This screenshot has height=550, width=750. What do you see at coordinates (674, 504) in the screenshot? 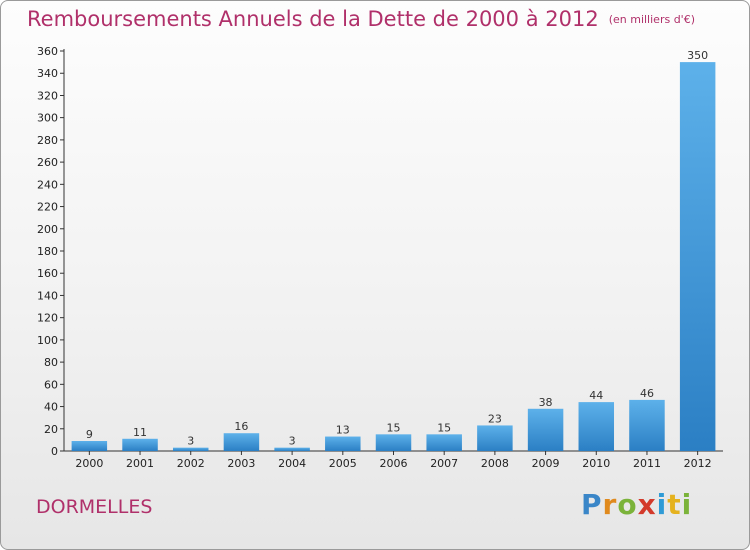
I see `logo-letter: t` at bounding box center [674, 504].